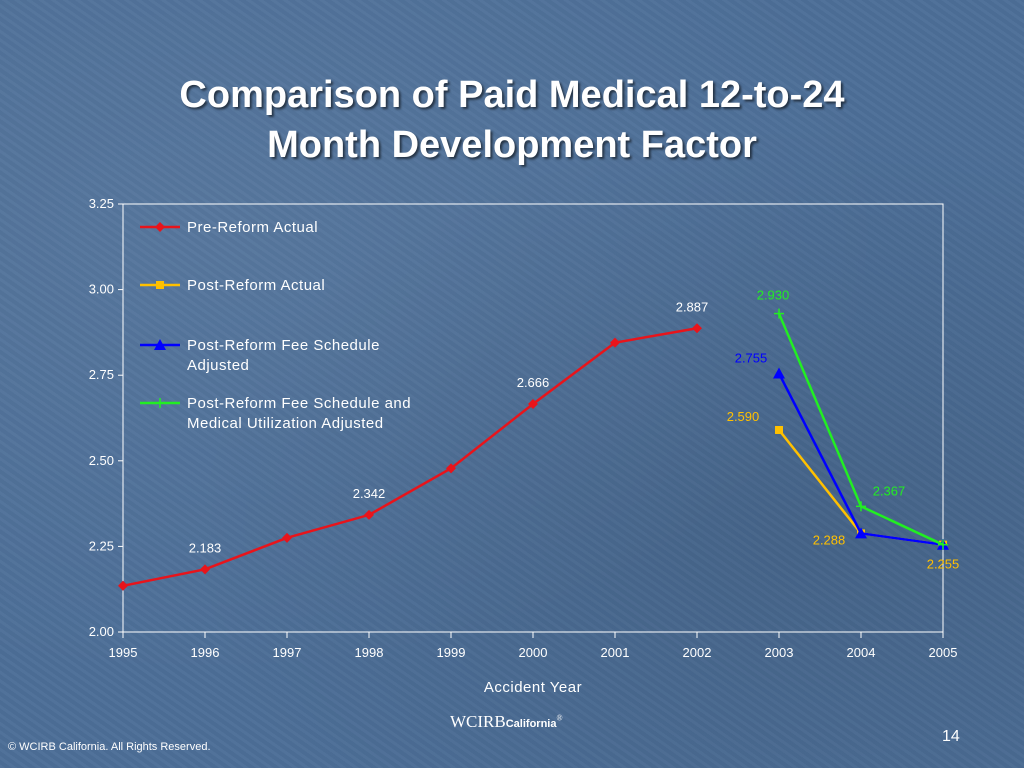  Describe the element at coordinates (123, 652) in the screenshot. I see `x-tick-label: 1995` at that location.